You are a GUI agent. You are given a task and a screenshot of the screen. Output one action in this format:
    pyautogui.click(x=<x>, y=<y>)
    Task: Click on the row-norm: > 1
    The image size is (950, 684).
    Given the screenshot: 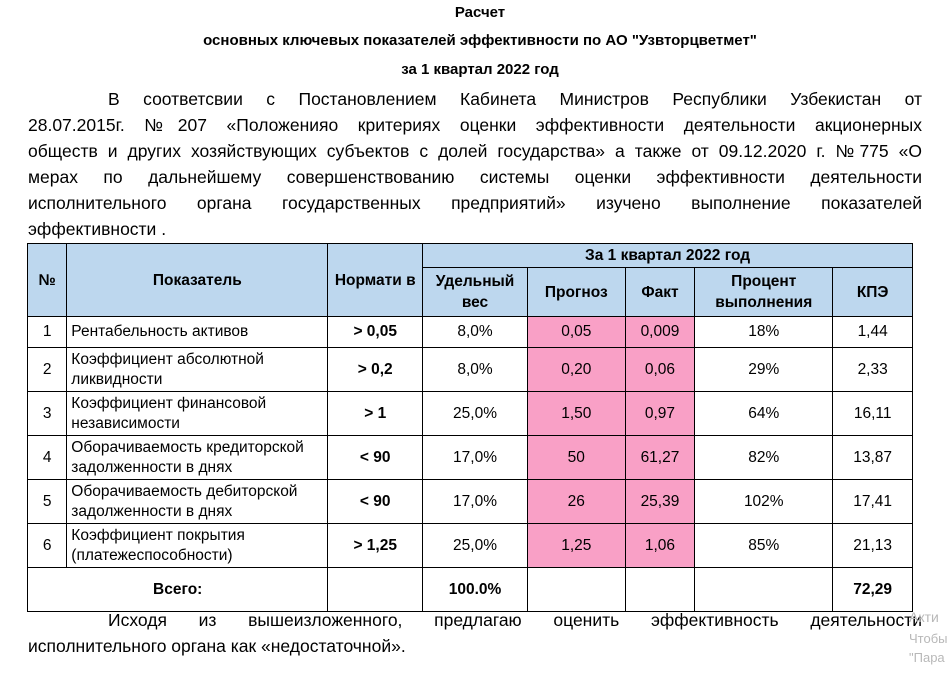 What is the action you would take?
    pyautogui.click(x=375, y=413)
    